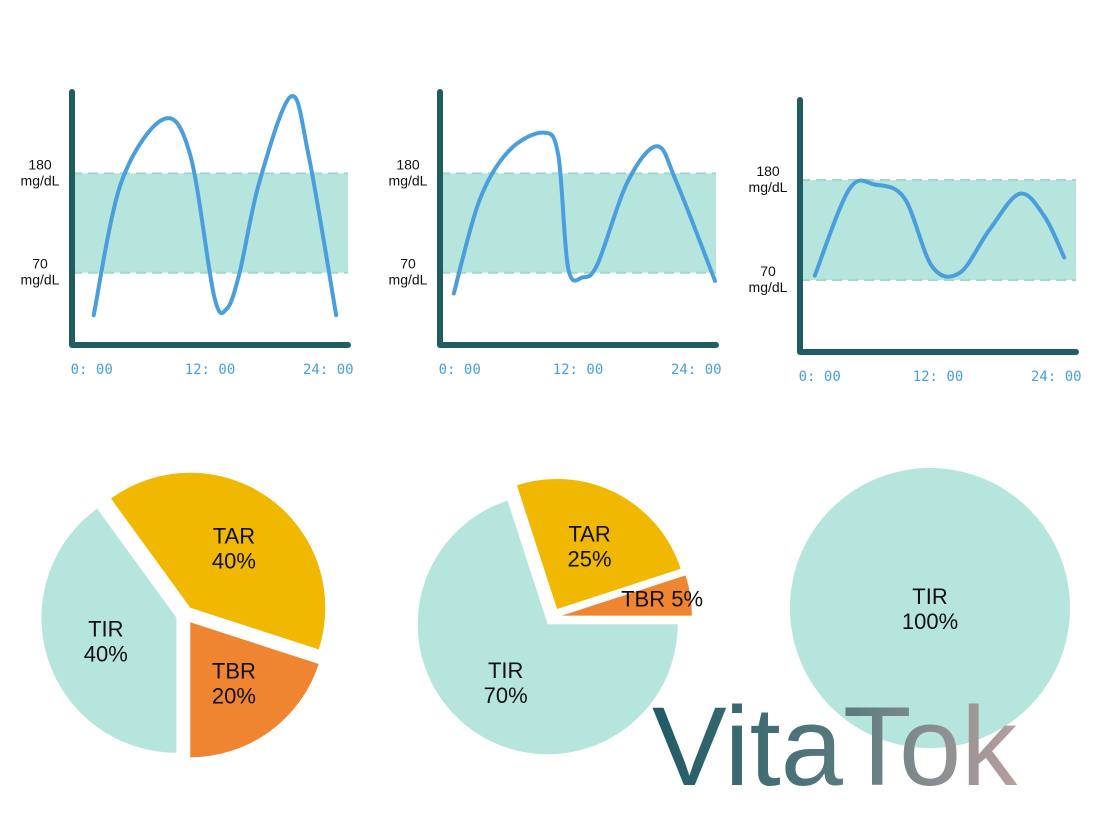  I want to click on slice-label: TBR 5%, so click(662, 599).